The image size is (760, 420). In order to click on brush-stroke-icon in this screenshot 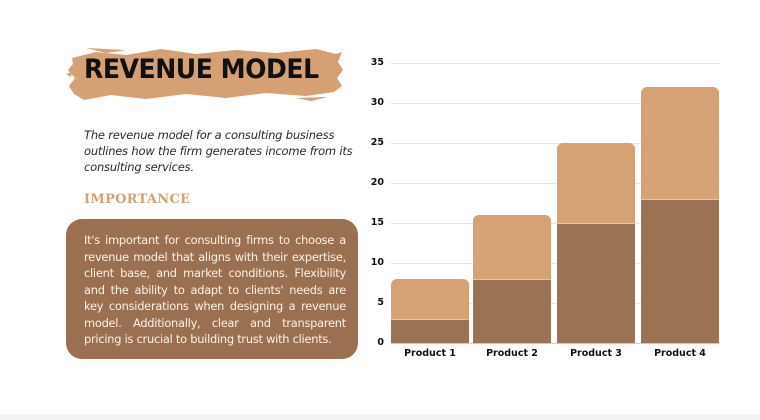, I will do `click(204, 74)`.